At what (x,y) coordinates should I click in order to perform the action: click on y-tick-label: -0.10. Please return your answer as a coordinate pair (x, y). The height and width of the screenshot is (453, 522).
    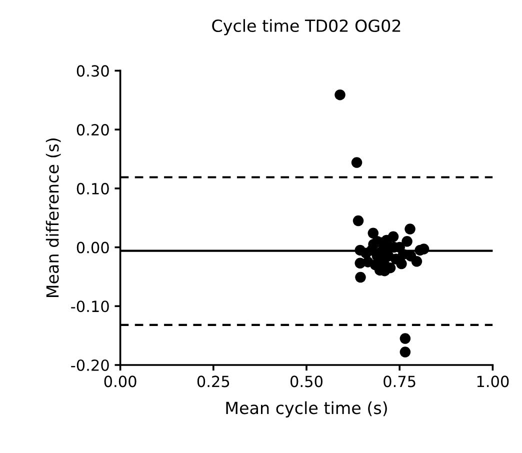
    Looking at the image, I should click on (90, 306).